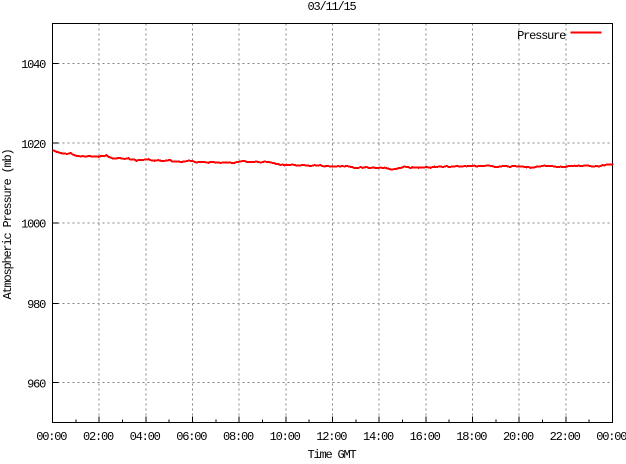  What do you see at coordinates (191, 437) in the screenshot?
I see `svg-text: 06:00` at bounding box center [191, 437].